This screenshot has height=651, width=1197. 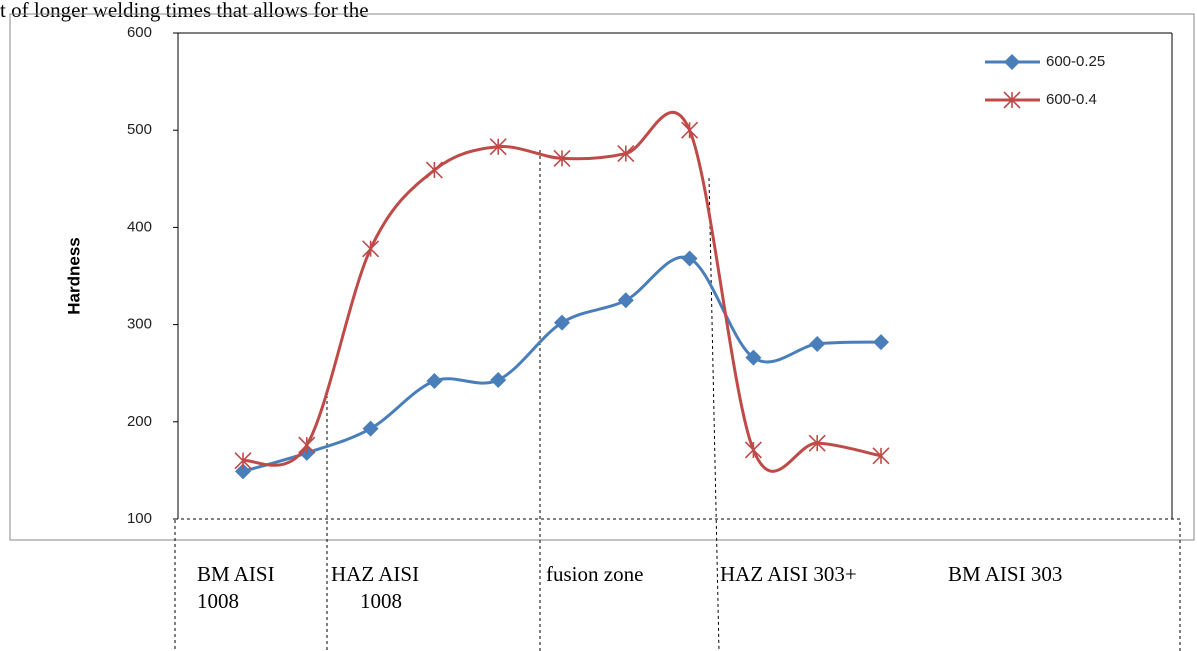 I want to click on y-tick-label: 400, so click(x=139, y=226).